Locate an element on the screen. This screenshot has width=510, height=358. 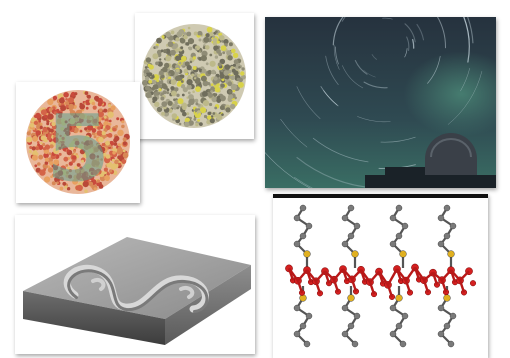
hidden-digit: 5 is located at coordinates (78, 148).